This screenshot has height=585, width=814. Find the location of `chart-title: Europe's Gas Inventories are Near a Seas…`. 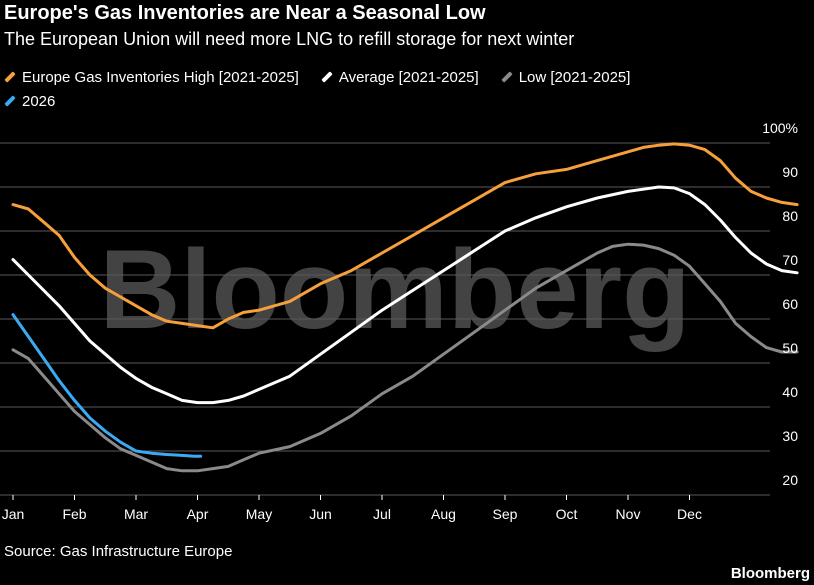

chart-title: Europe's Gas Inventories are Near a Seas… is located at coordinates (245, 13).